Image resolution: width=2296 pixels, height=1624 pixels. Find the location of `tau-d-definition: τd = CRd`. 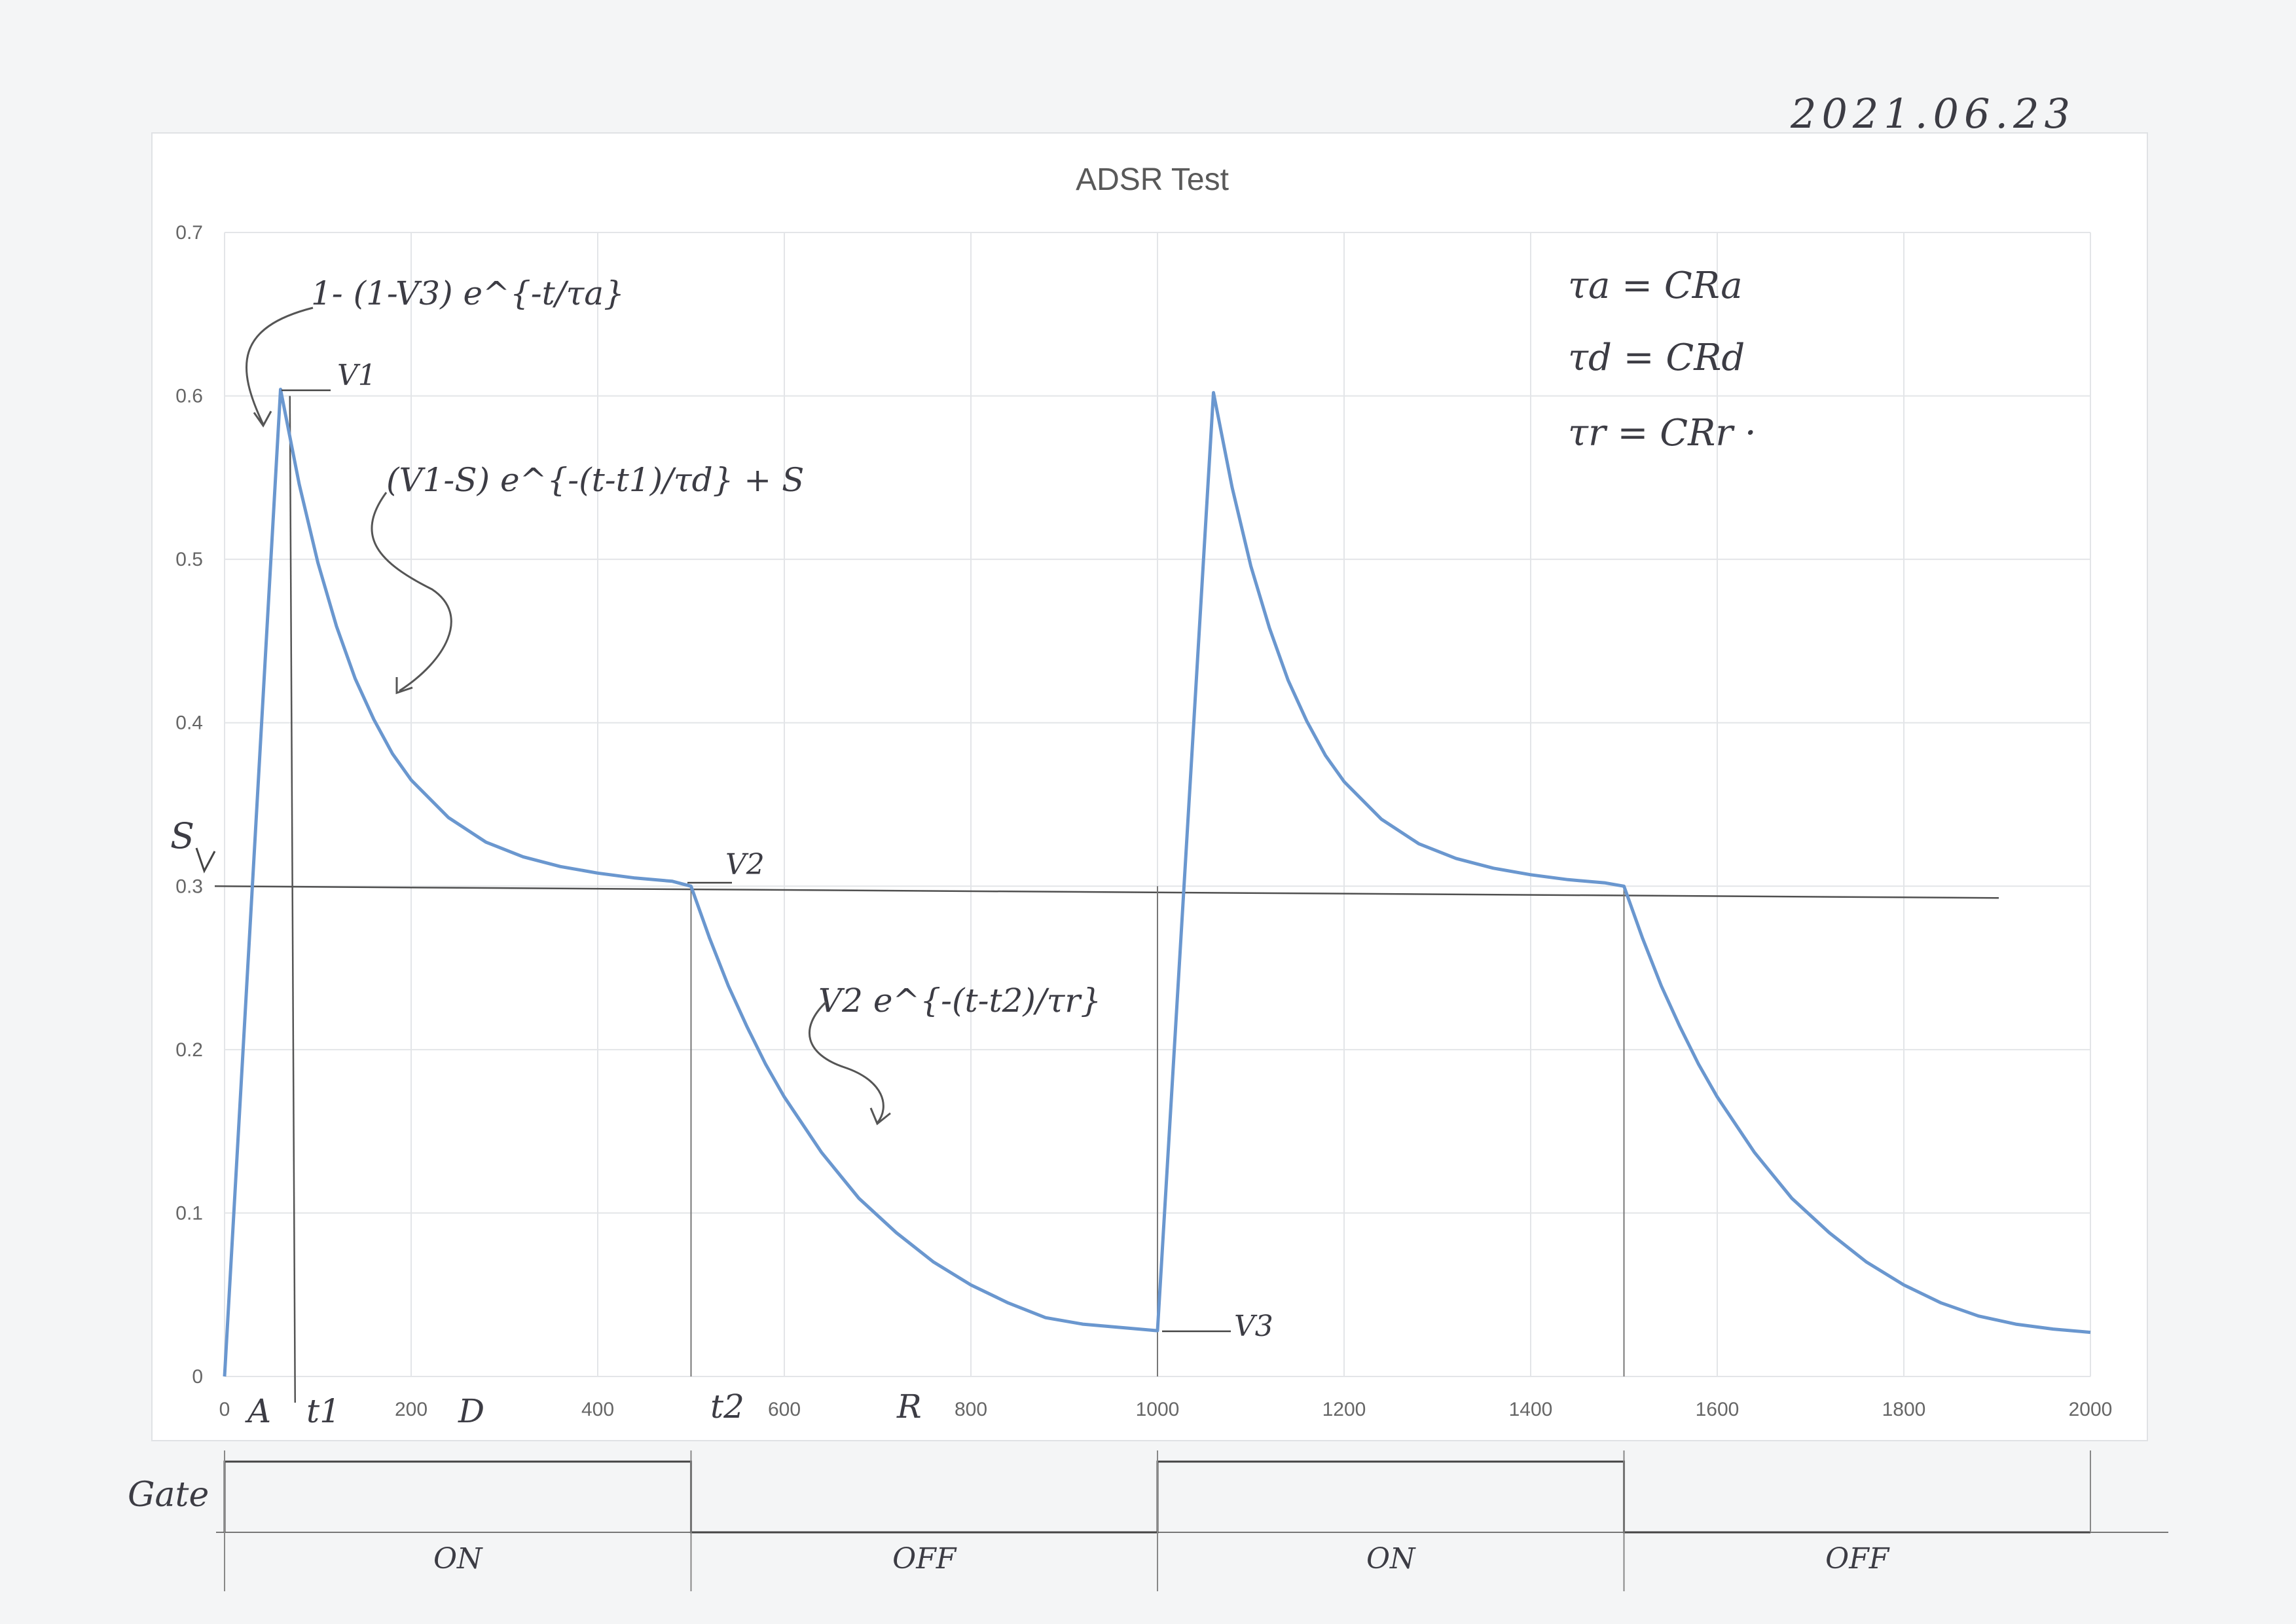

tau-d-definition: τd = CRd is located at coordinates (1656, 358).